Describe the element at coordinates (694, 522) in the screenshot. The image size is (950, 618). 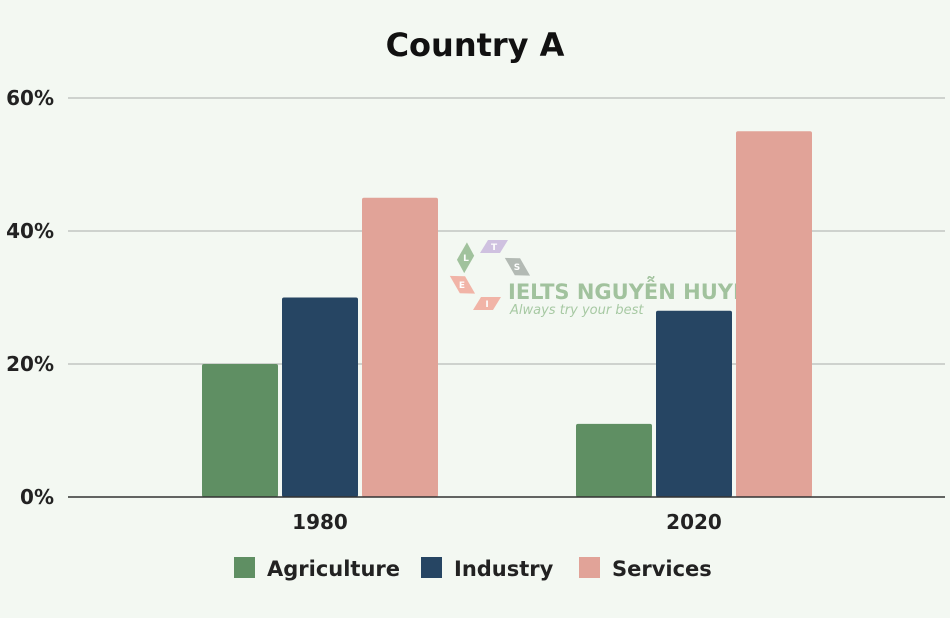
I see `x-tick-label: 2020` at that location.